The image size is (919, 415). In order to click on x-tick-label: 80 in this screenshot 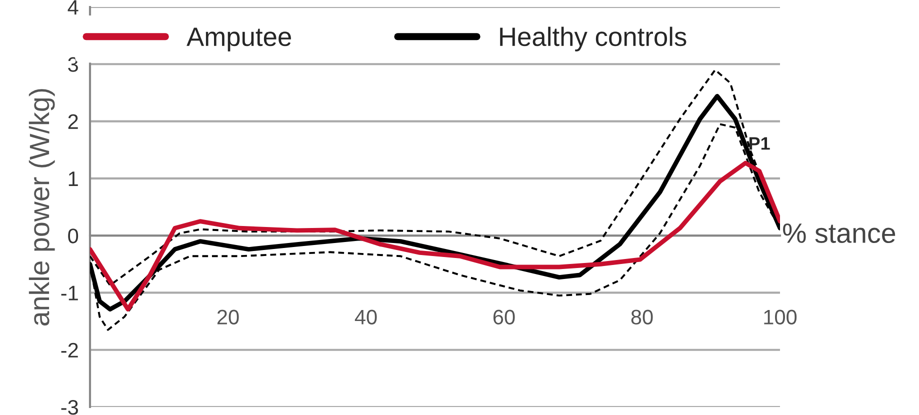, I will do `click(642, 317)`.